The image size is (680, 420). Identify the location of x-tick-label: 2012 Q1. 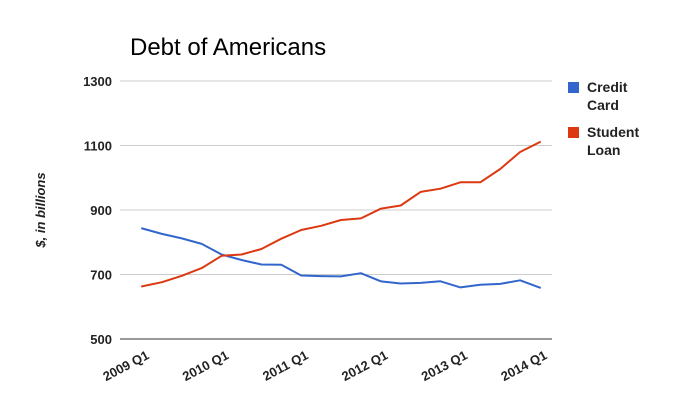
(364, 365).